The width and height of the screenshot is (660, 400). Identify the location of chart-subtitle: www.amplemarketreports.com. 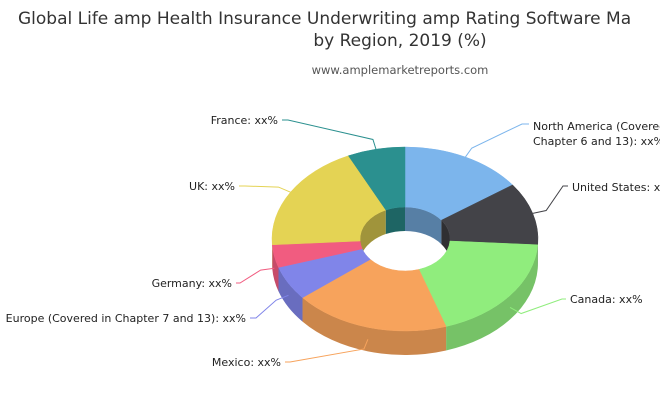
(400, 70).